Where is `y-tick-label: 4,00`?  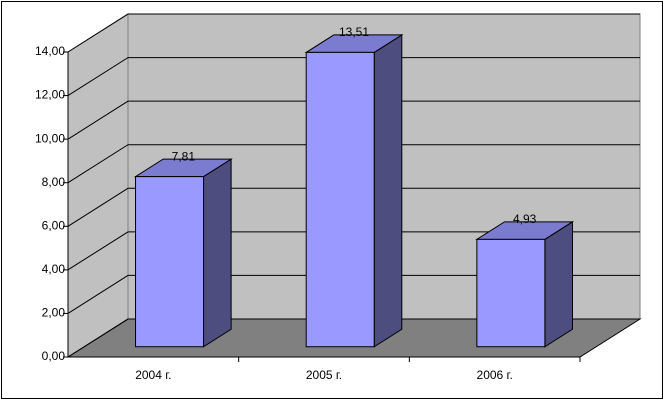
y-tick-label: 4,00 is located at coordinates (54, 269).